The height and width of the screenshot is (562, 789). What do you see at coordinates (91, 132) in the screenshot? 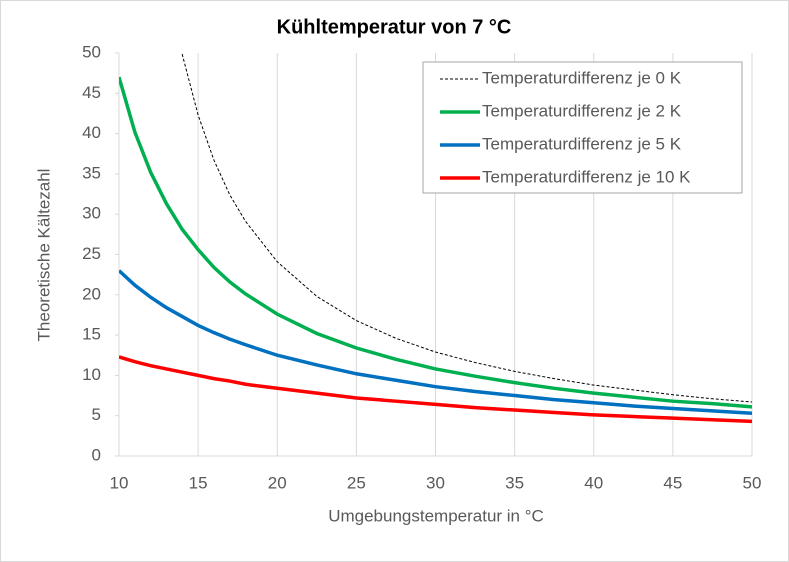
I see `y-tick-label: 40` at bounding box center [91, 132].